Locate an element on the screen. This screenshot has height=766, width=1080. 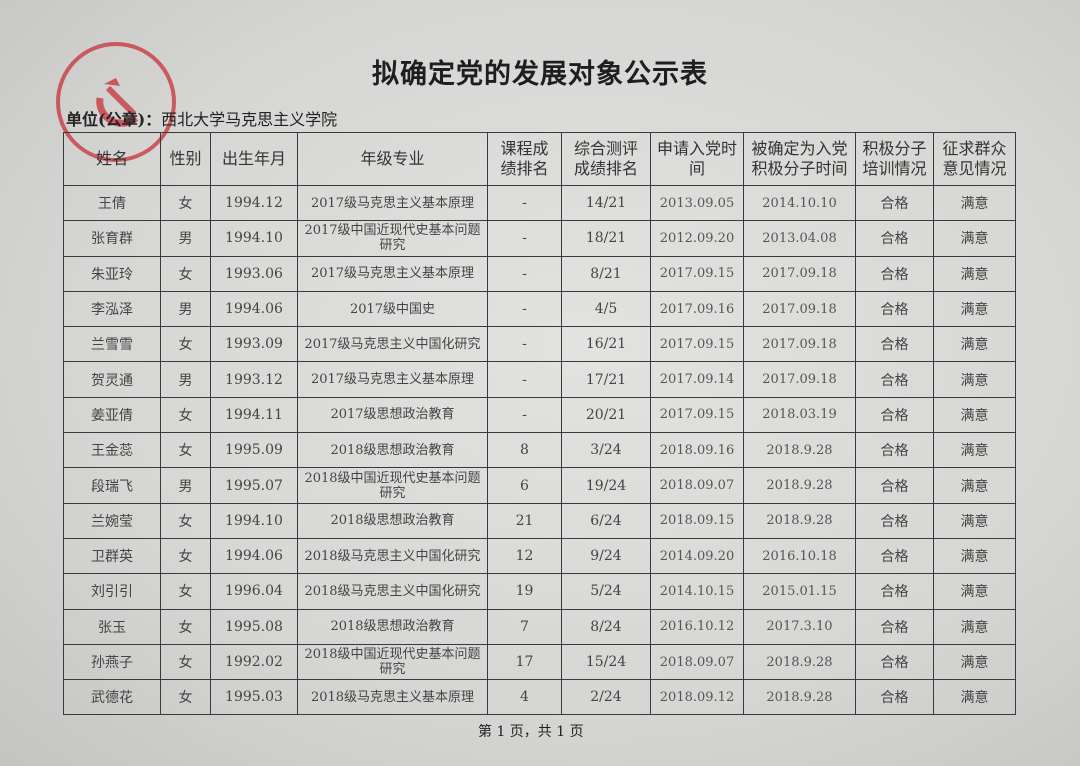
cell-course-rank: 8 is located at coordinates (524, 450).